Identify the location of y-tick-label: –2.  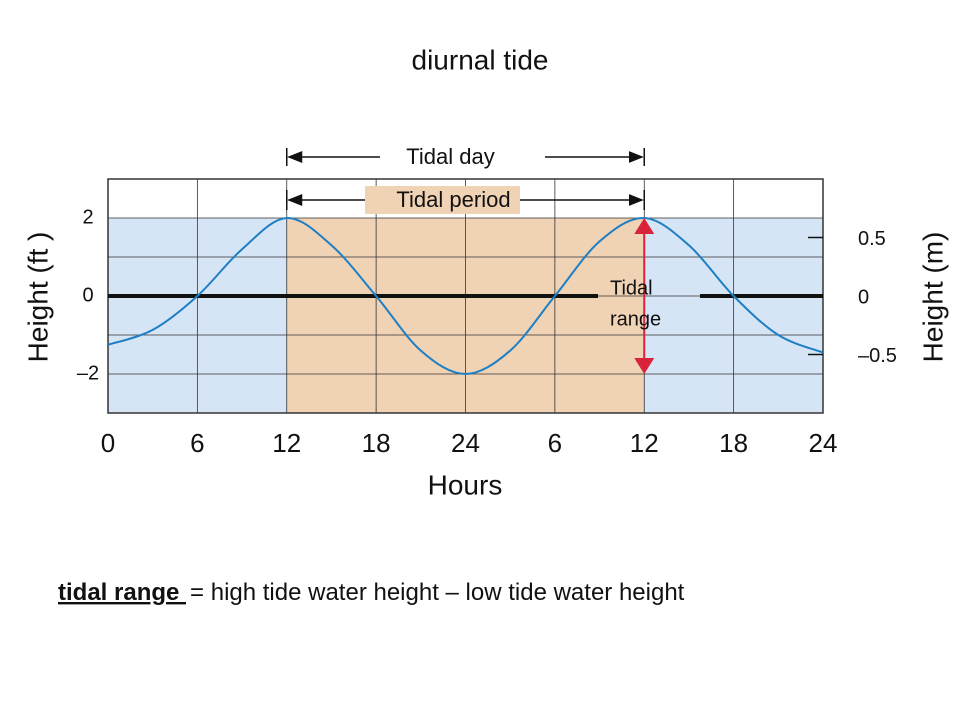
(88, 373).